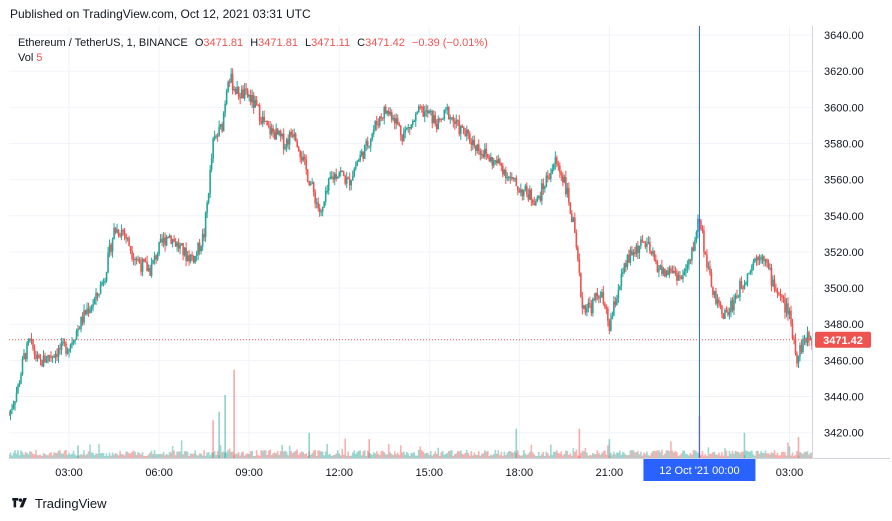 The image size is (892, 521). What do you see at coordinates (249, 473) in the screenshot?
I see `x-tick-label: 09:00` at bounding box center [249, 473].